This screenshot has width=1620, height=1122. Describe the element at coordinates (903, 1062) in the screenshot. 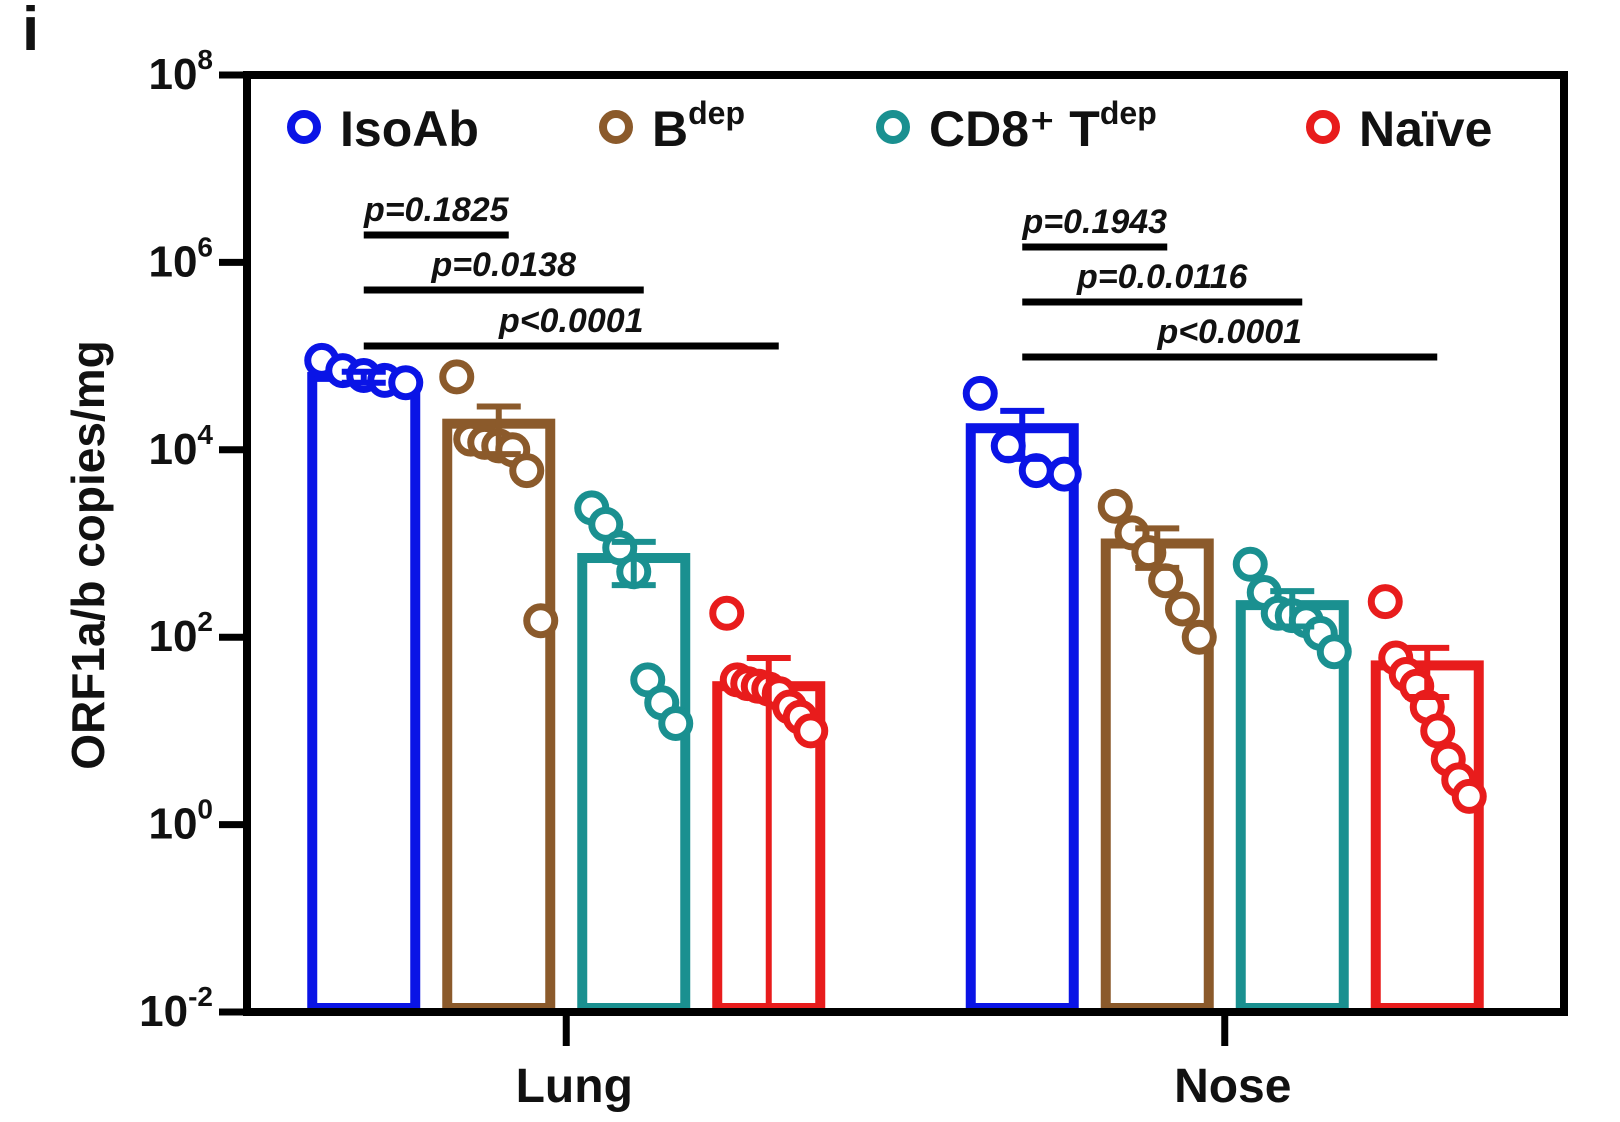

I see `x-axis: Lung Nose` at that location.